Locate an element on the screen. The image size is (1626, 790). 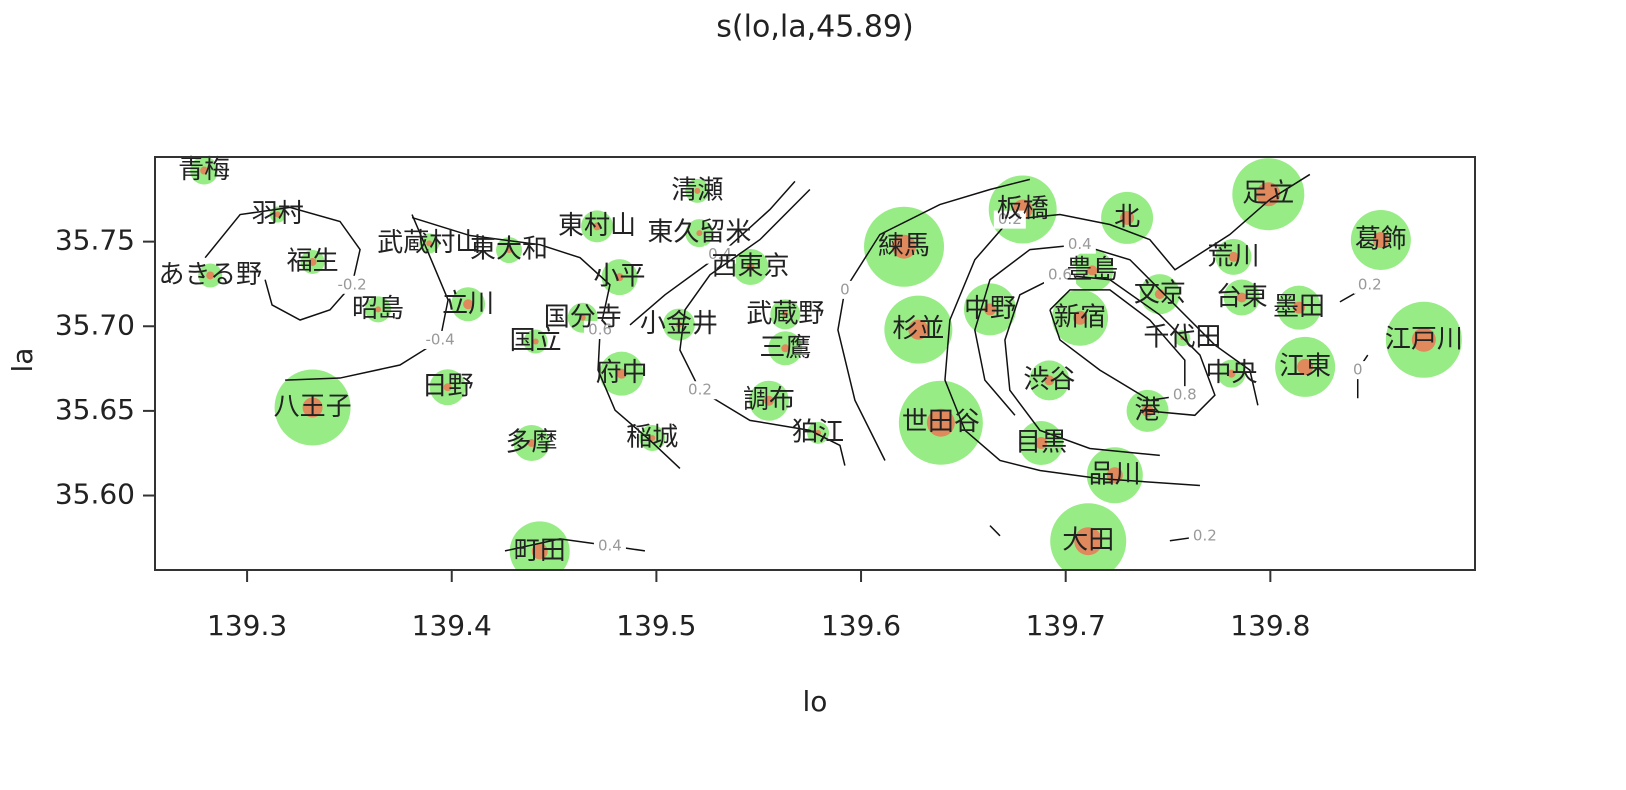
point-label: 渋谷 is located at coordinates (1049, 380).